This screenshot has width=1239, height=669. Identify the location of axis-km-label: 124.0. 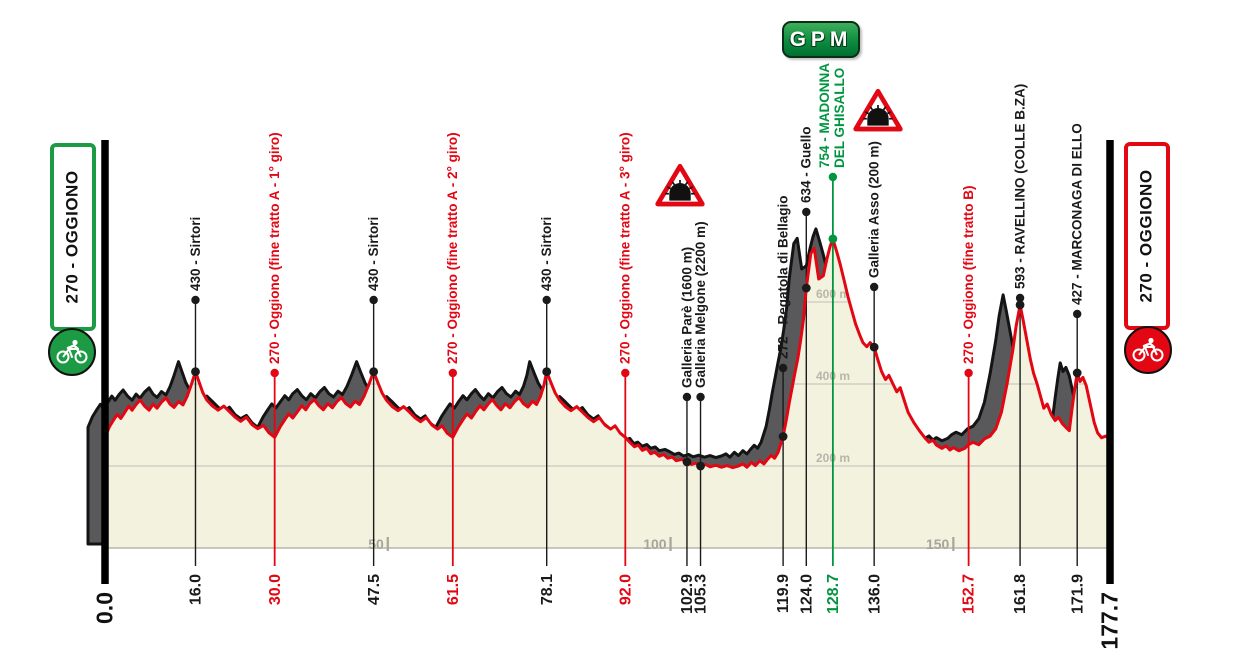
(806, 594).